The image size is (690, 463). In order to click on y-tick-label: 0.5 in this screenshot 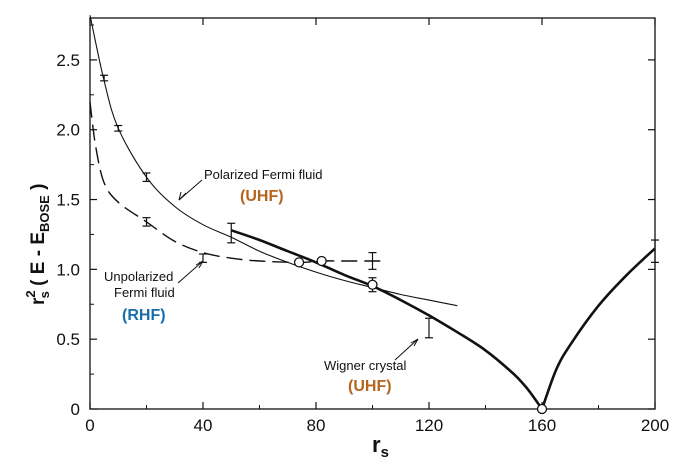, I will do `click(68, 339)`.